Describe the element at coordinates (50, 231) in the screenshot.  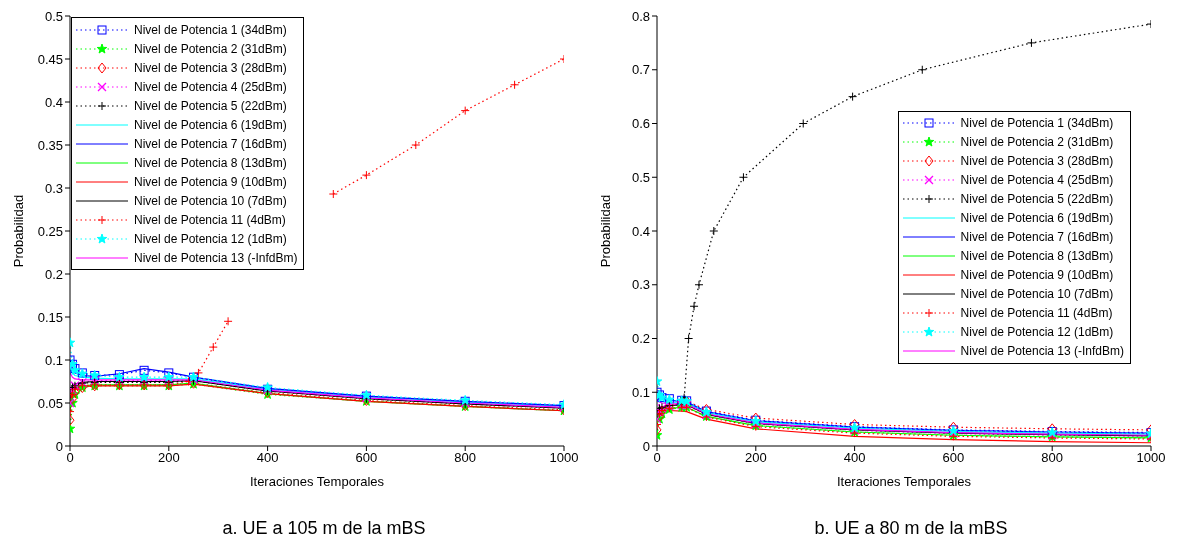
I see `y-tick-label: 0.25` at that location.